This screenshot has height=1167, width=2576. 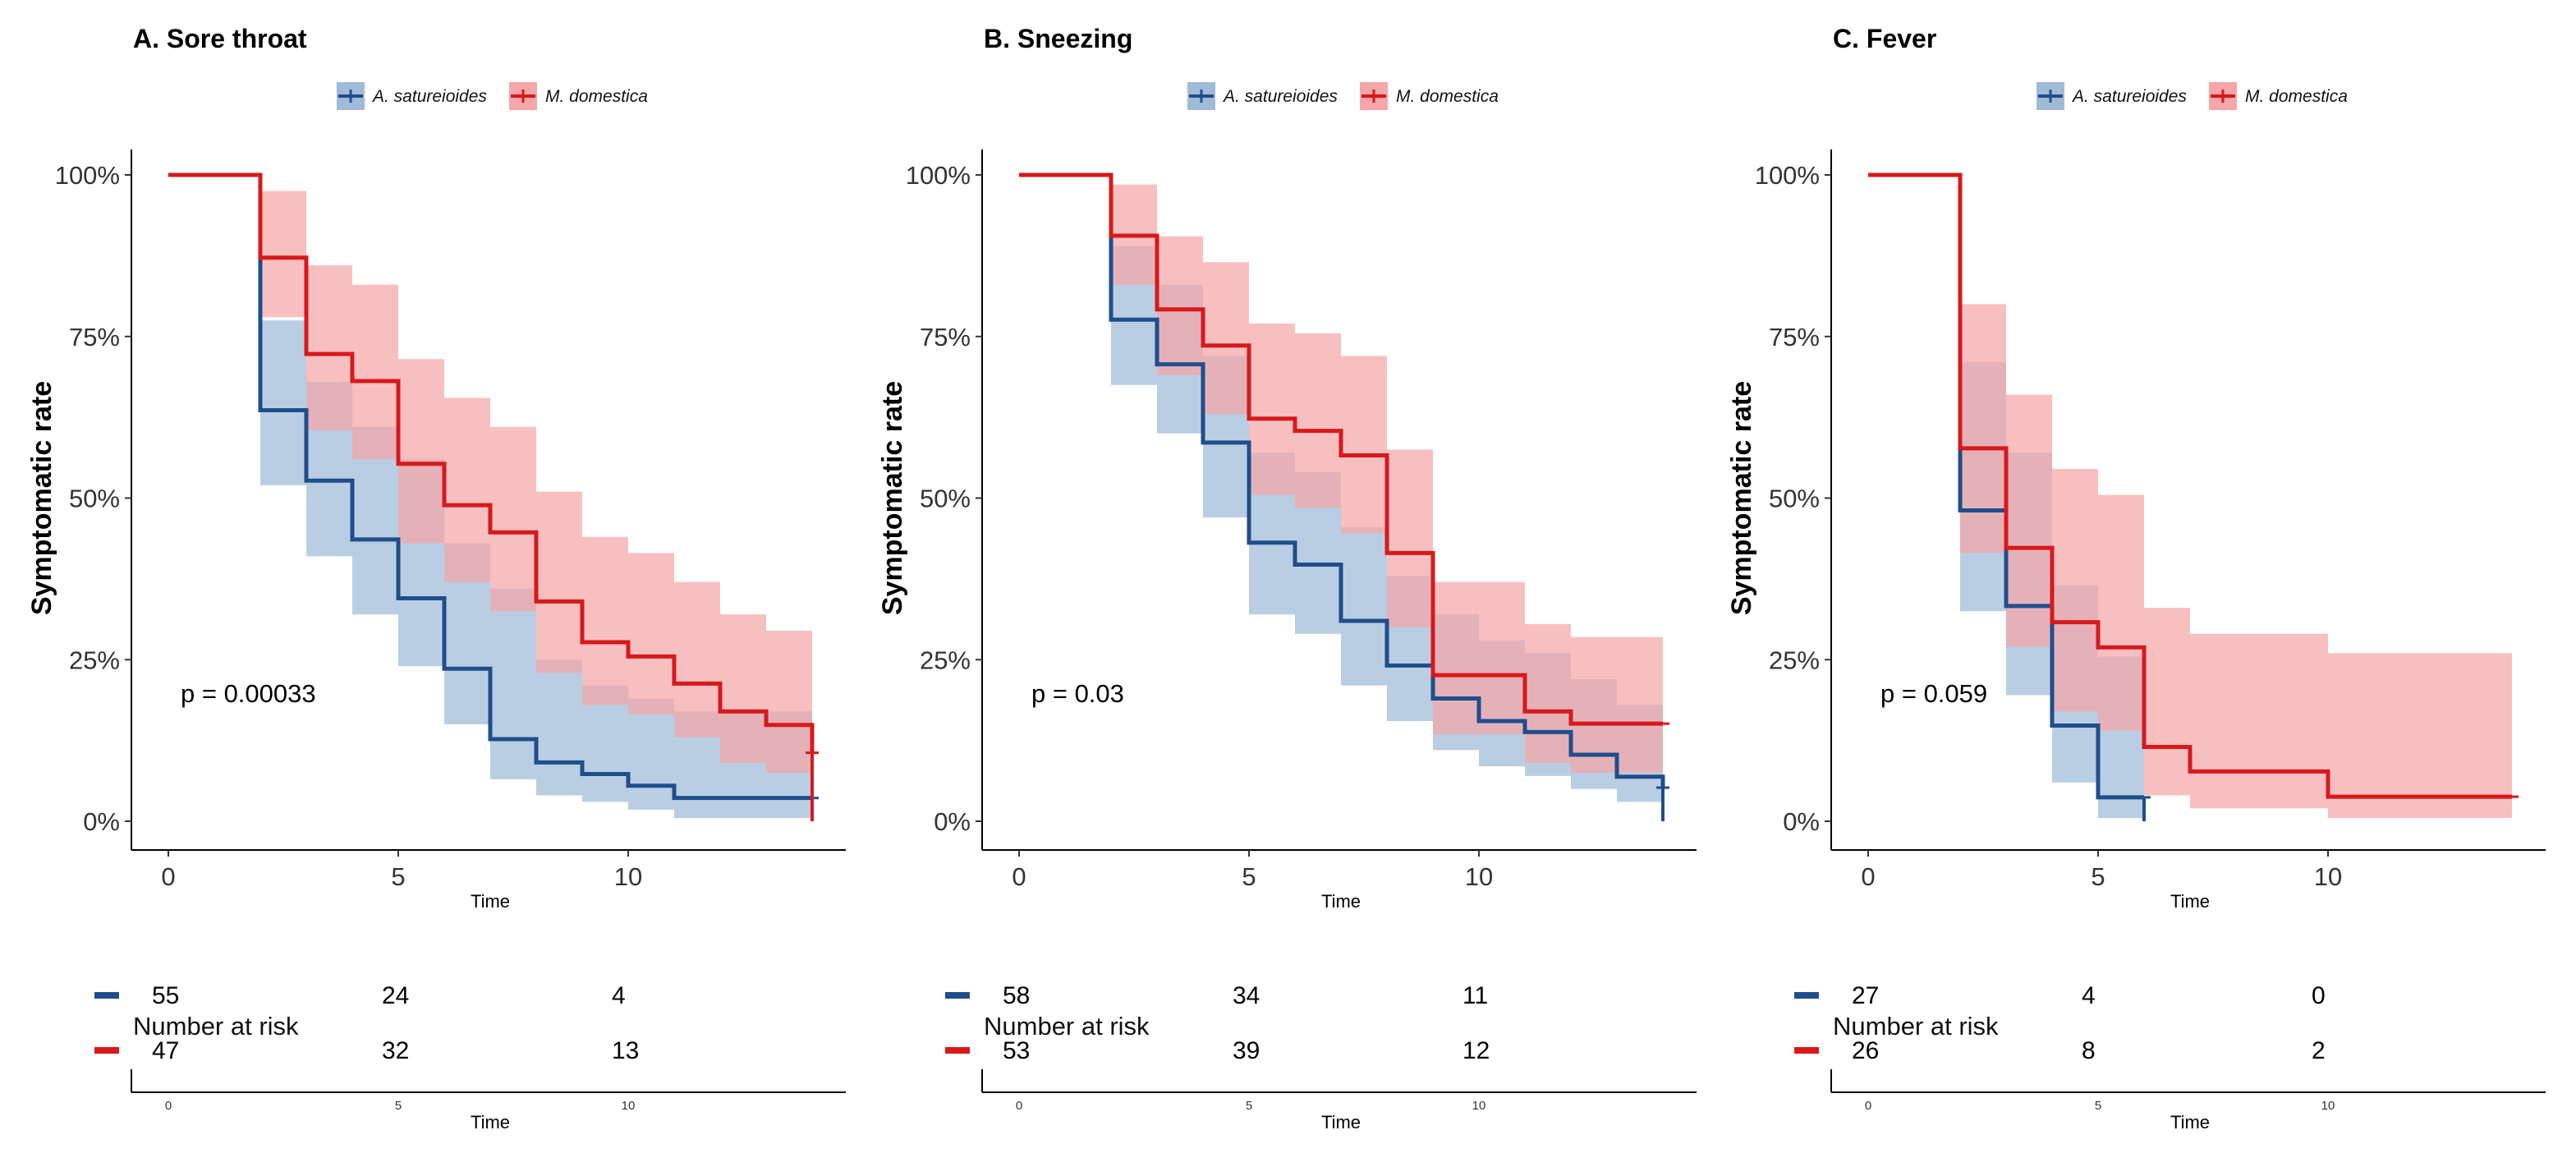 What do you see at coordinates (165, 1050) in the screenshot?
I see `risk-count: 47` at bounding box center [165, 1050].